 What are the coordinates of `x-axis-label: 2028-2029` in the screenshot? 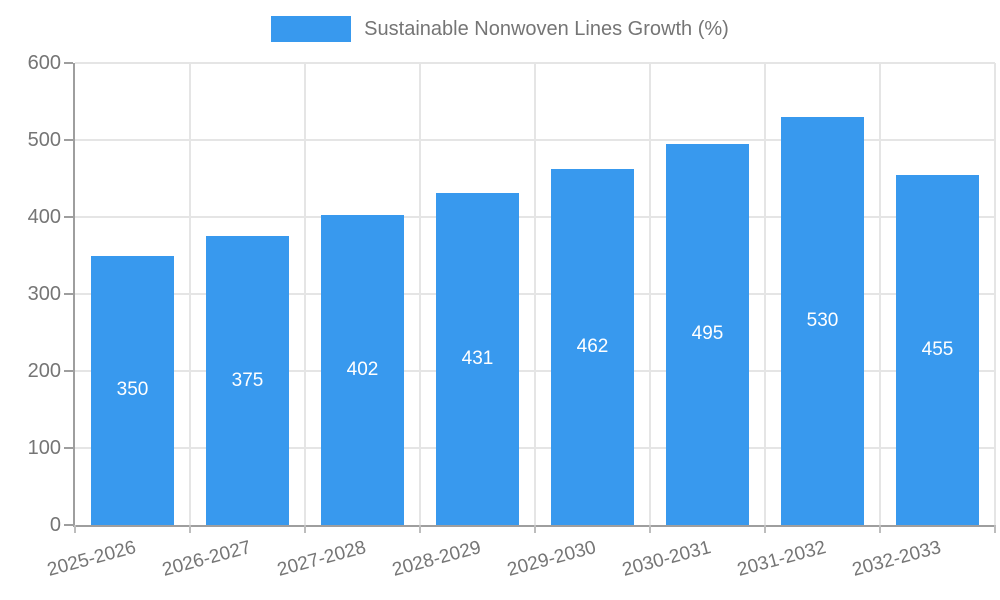 It's located at (436, 559).